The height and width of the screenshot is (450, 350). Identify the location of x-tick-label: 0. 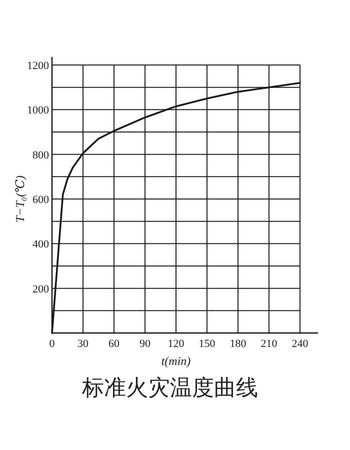
(52, 344).